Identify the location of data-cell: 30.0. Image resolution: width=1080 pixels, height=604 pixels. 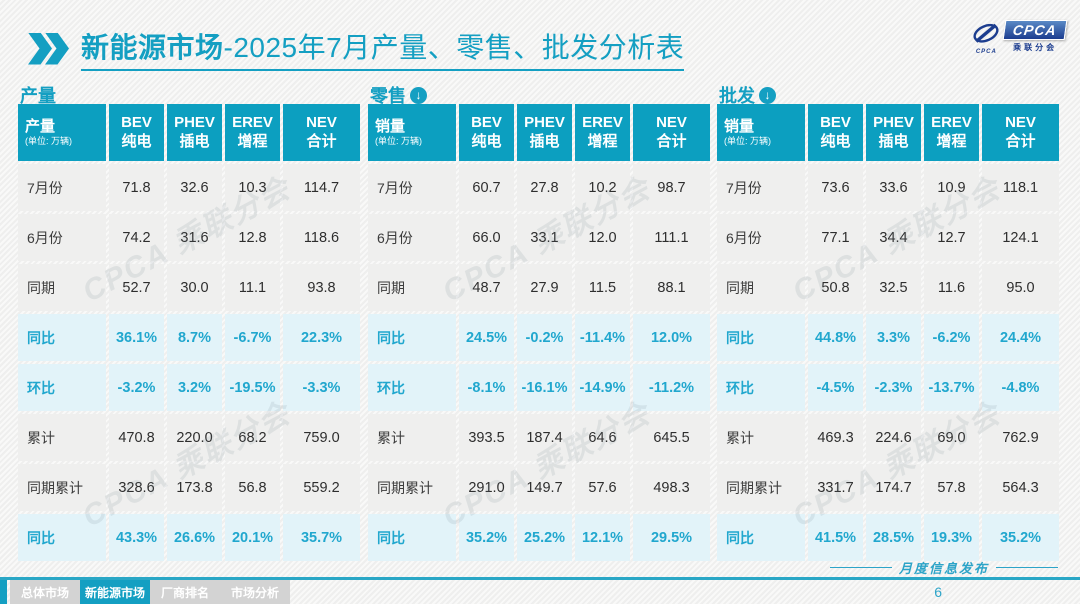
(194, 287).